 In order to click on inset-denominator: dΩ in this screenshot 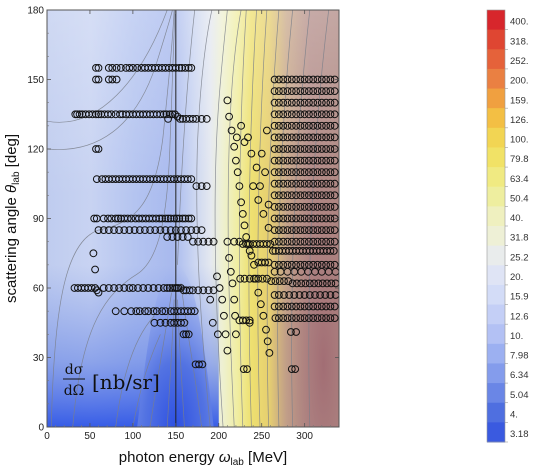, I will do `click(74, 391)`.